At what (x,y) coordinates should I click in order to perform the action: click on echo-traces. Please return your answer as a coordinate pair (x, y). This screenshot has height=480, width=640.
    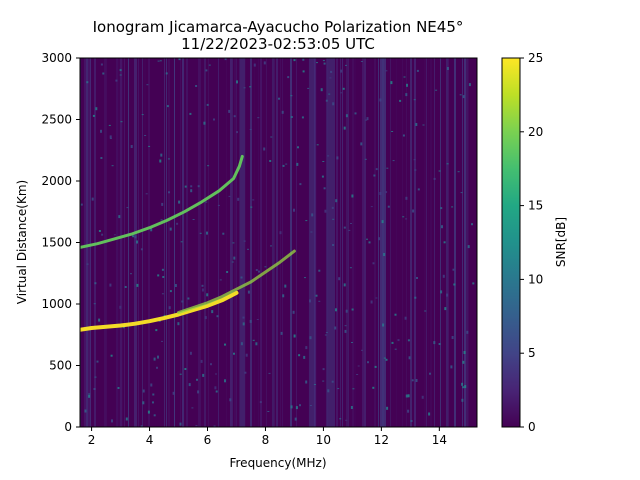
    Looking at the image, I should click on (188, 243).